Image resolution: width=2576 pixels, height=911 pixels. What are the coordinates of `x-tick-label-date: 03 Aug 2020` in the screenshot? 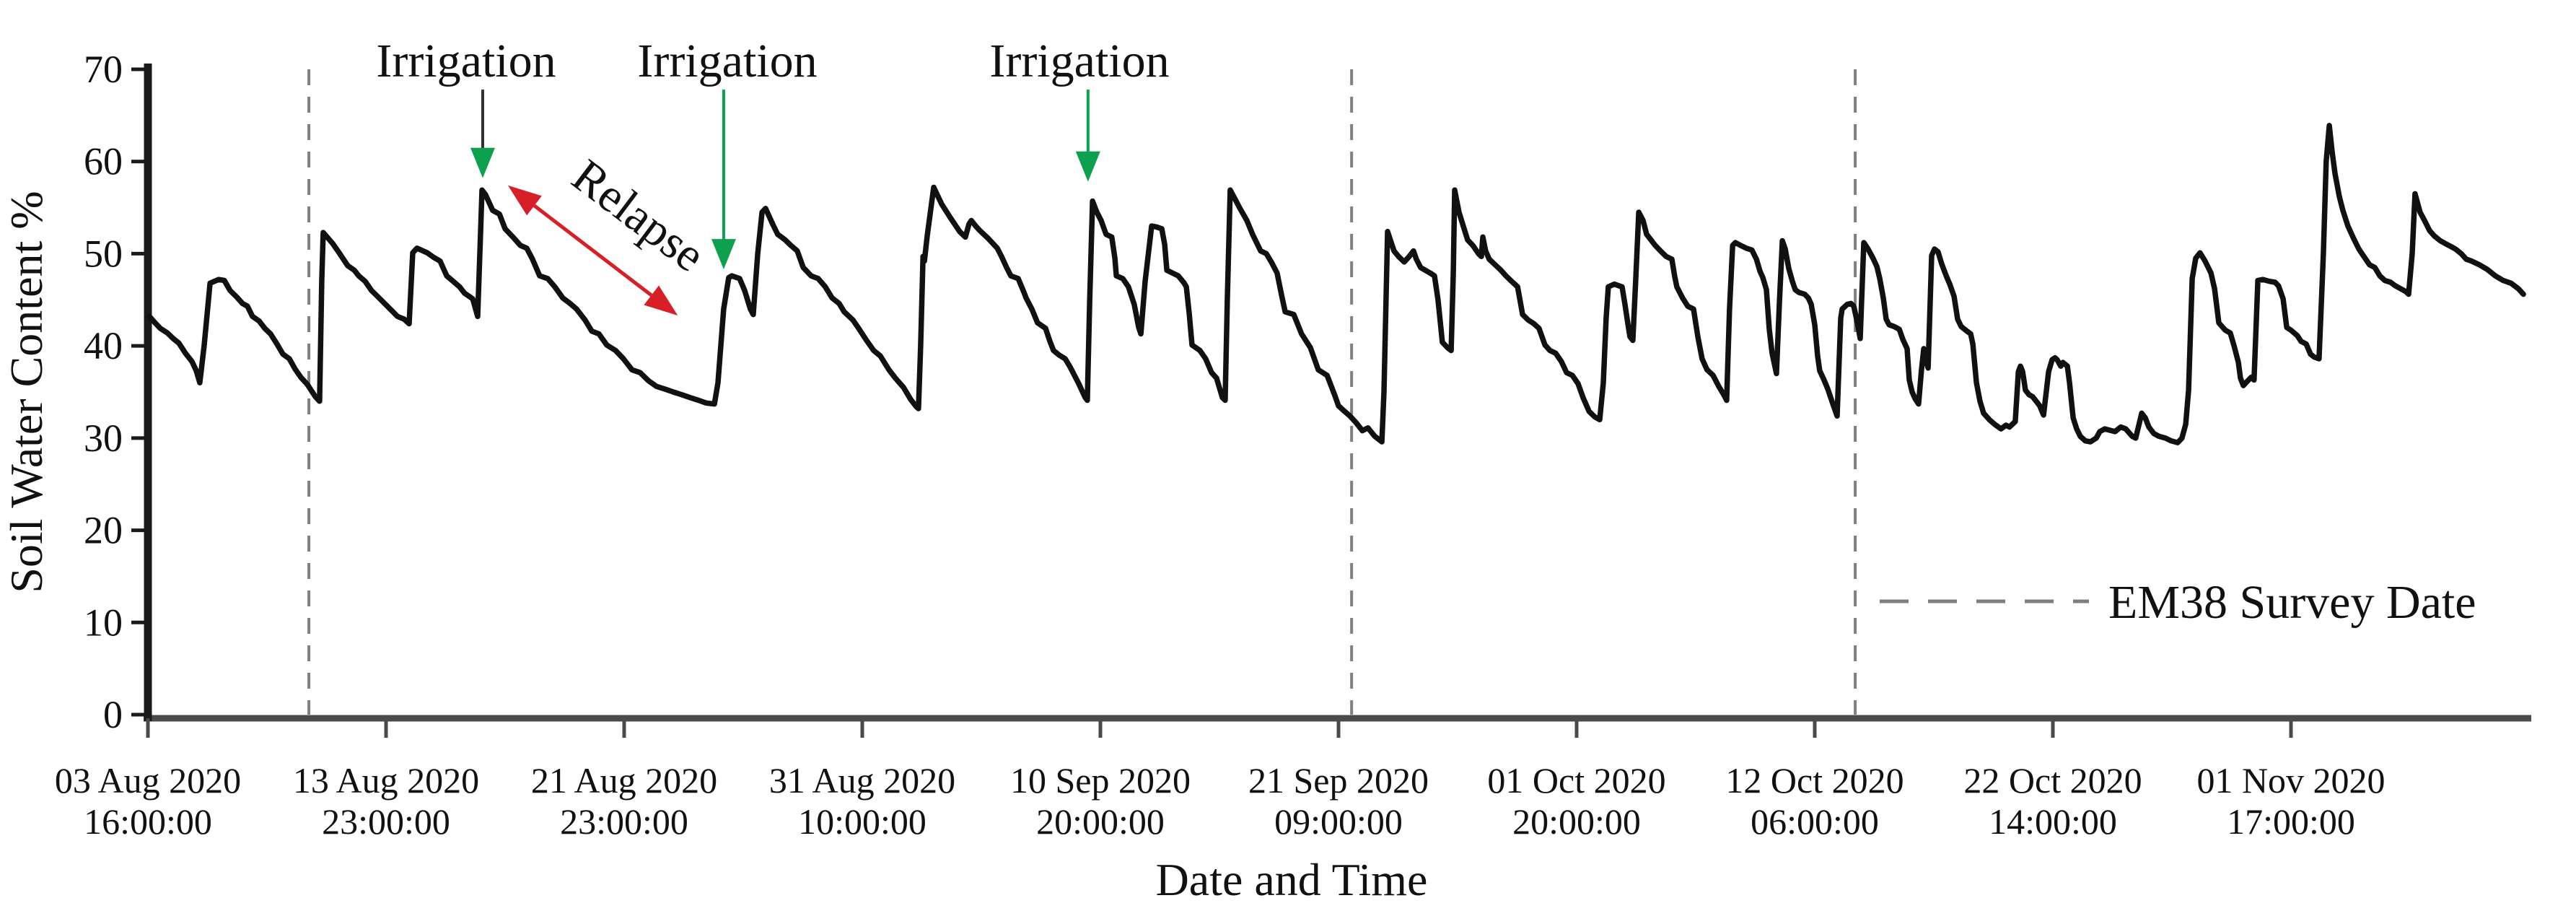 It's located at (148, 781).